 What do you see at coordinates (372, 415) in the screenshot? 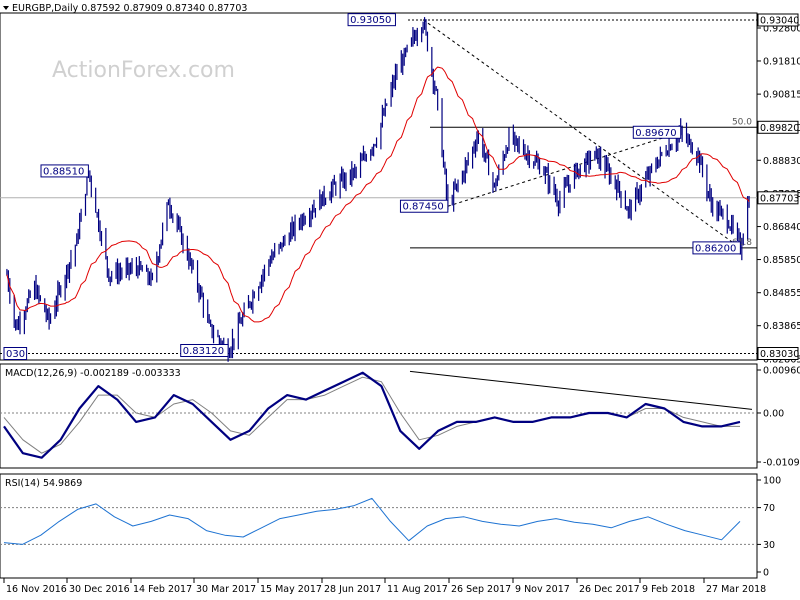
I see `macd-line` at bounding box center [372, 415].